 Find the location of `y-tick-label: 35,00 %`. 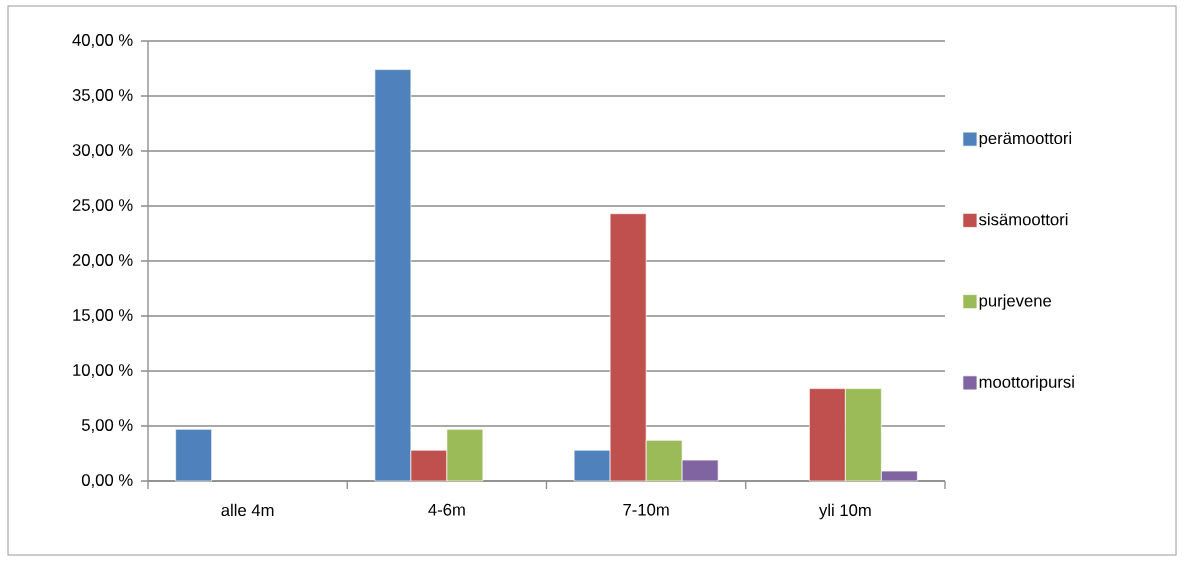

y-tick-label: 35,00 % is located at coordinates (102, 96).